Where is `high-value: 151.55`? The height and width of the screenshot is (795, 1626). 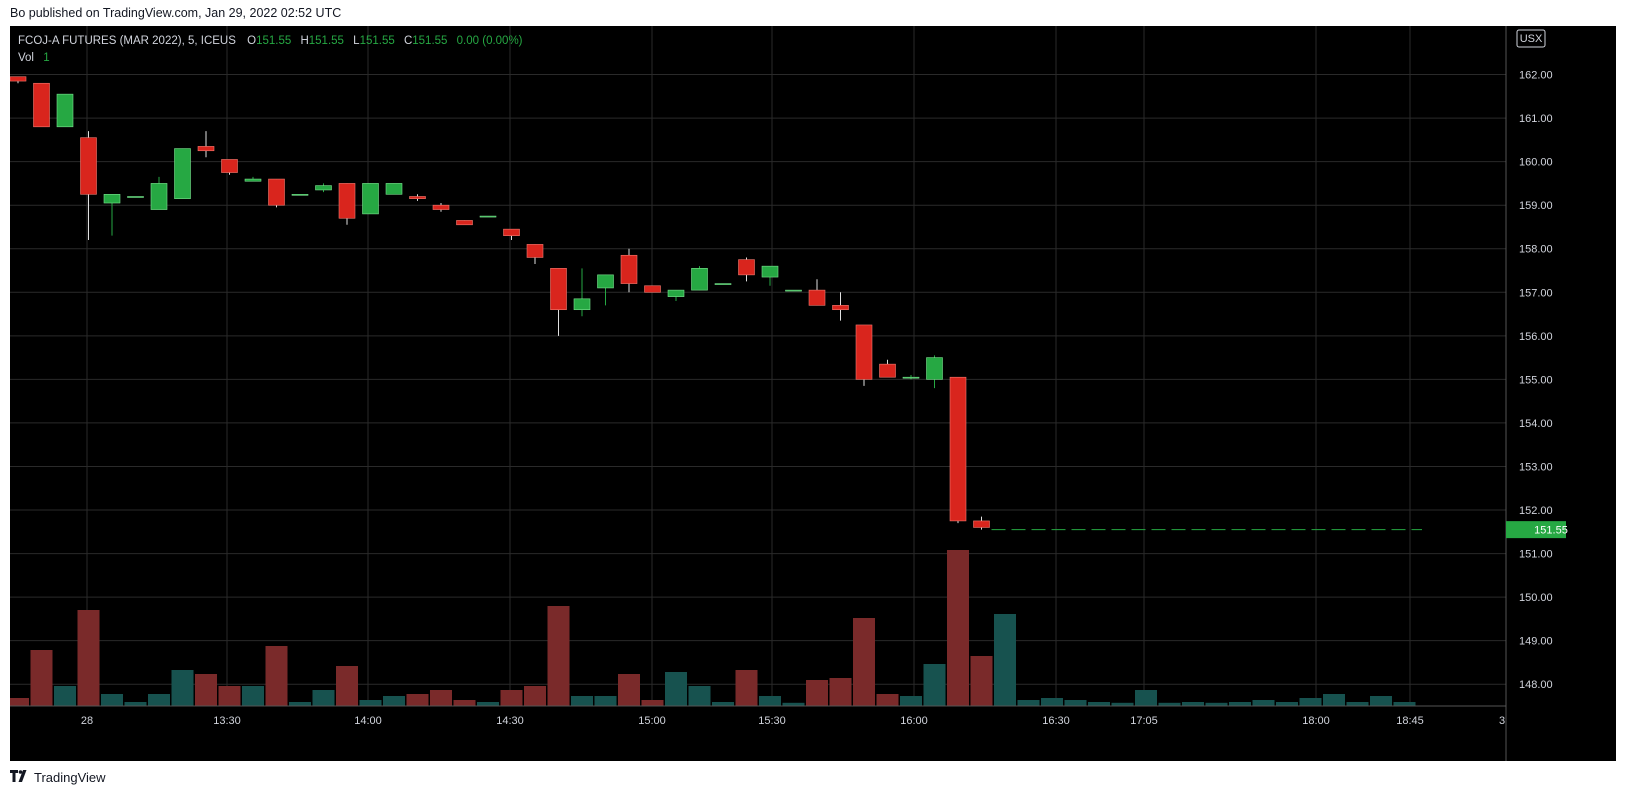
high-value: 151.55 is located at coordinates (326, 41).